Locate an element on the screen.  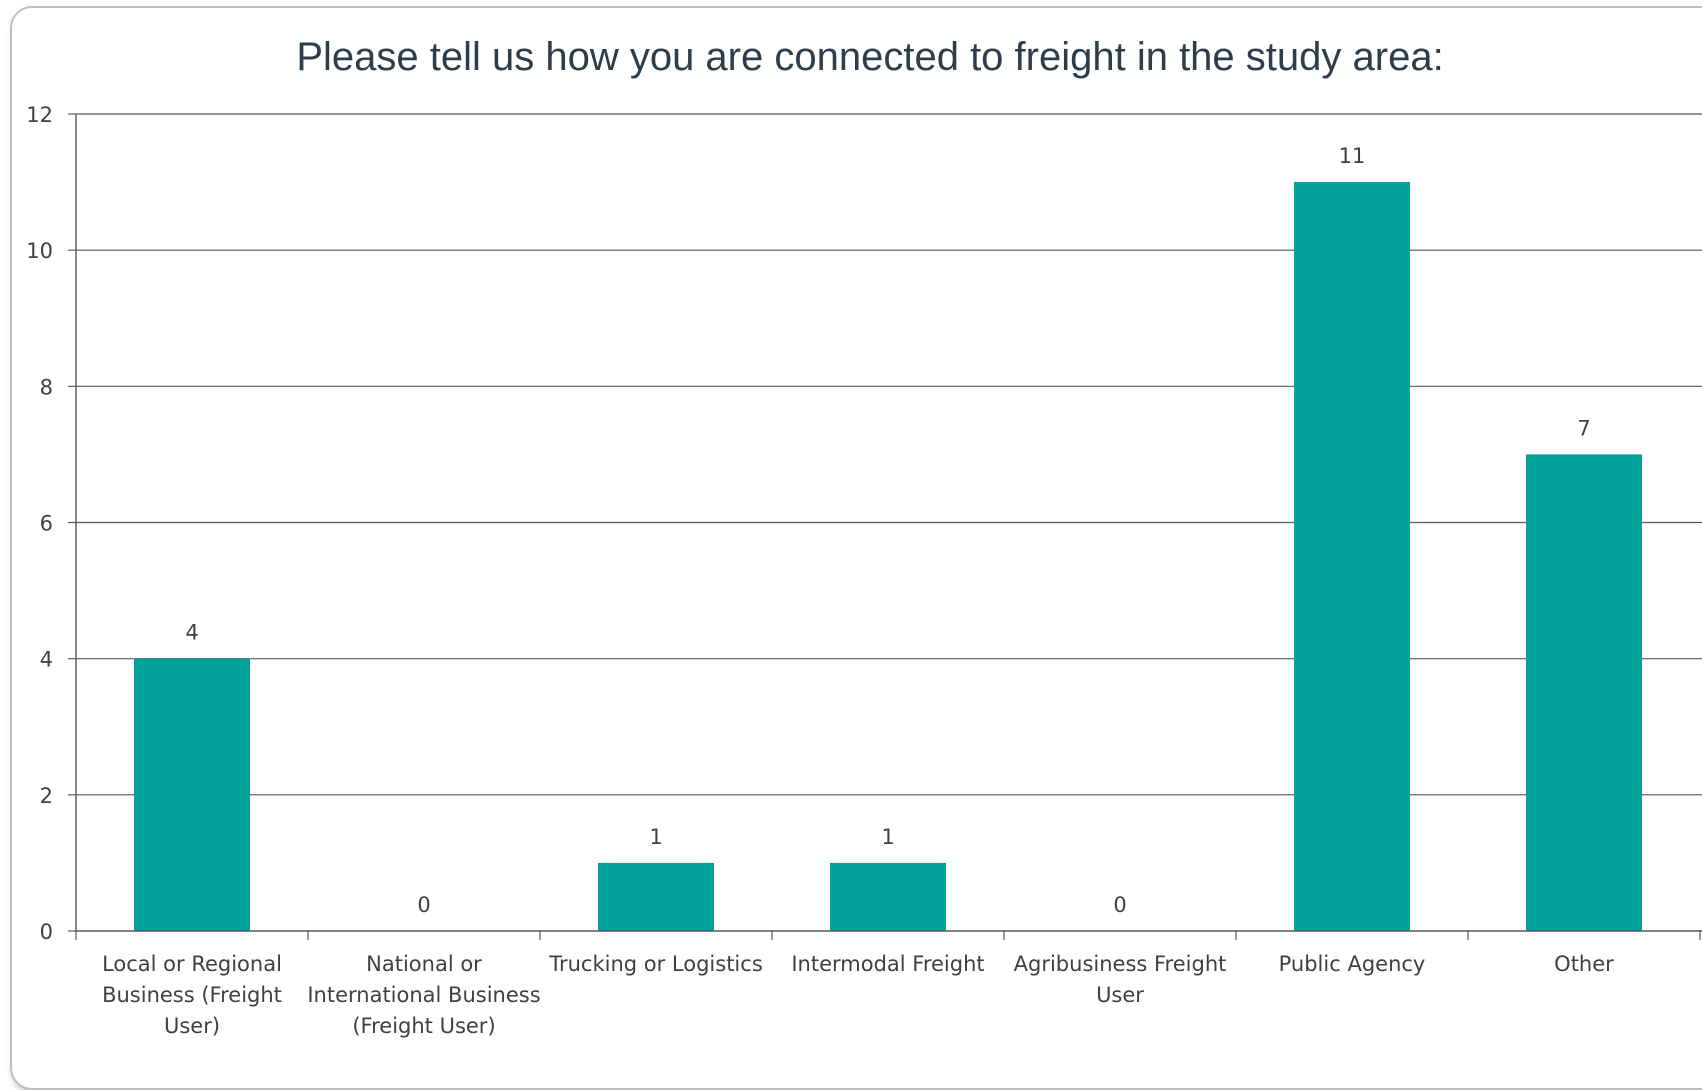
data-label: 4 is located at coordinates (191, 633).